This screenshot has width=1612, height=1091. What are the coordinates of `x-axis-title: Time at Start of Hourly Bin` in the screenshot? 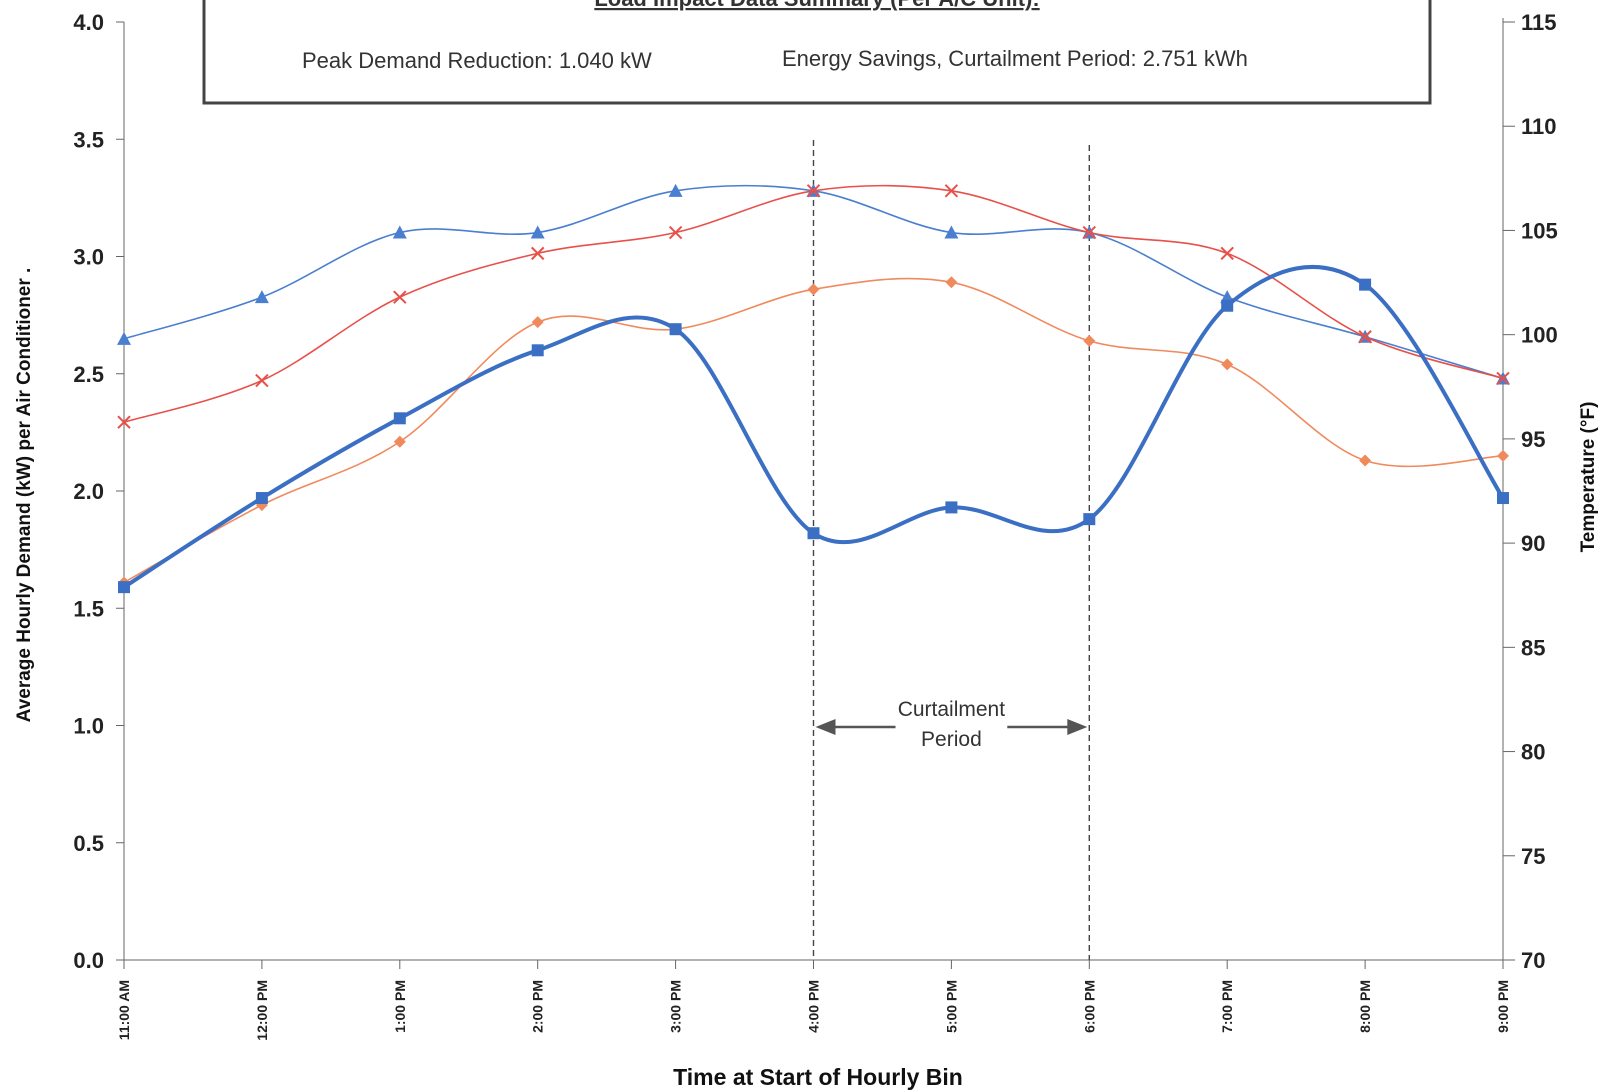 It's located at (818, 1077).